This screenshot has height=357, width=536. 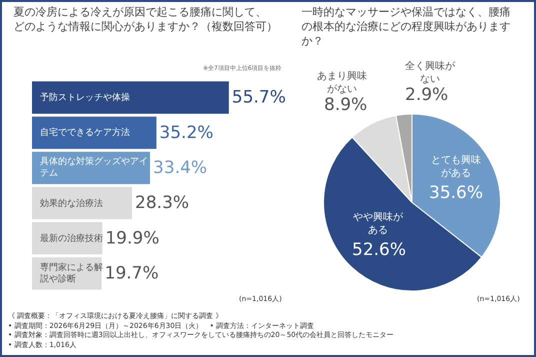 I want to click on slice-label: やや興味がある, so click(x=378, y=223).